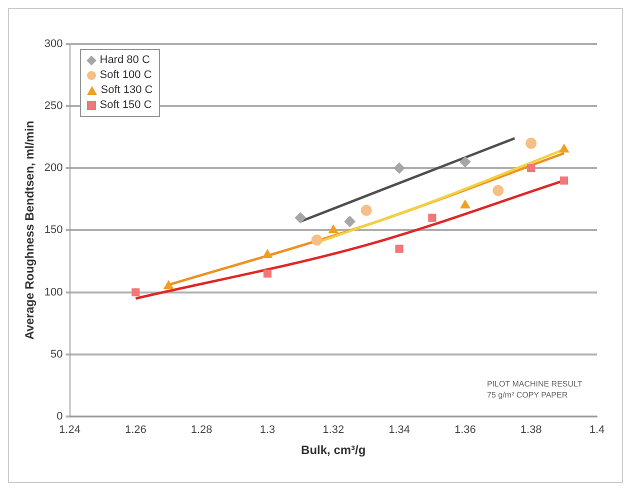  I want to click on y-axis-title: Average Roughness Bendtsen, ml/min, so click(29, 230).